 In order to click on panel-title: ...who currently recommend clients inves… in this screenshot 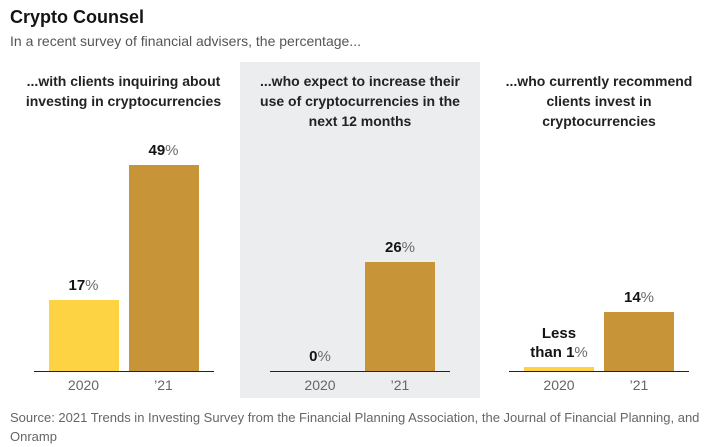, I will do `click(599, 101)`.